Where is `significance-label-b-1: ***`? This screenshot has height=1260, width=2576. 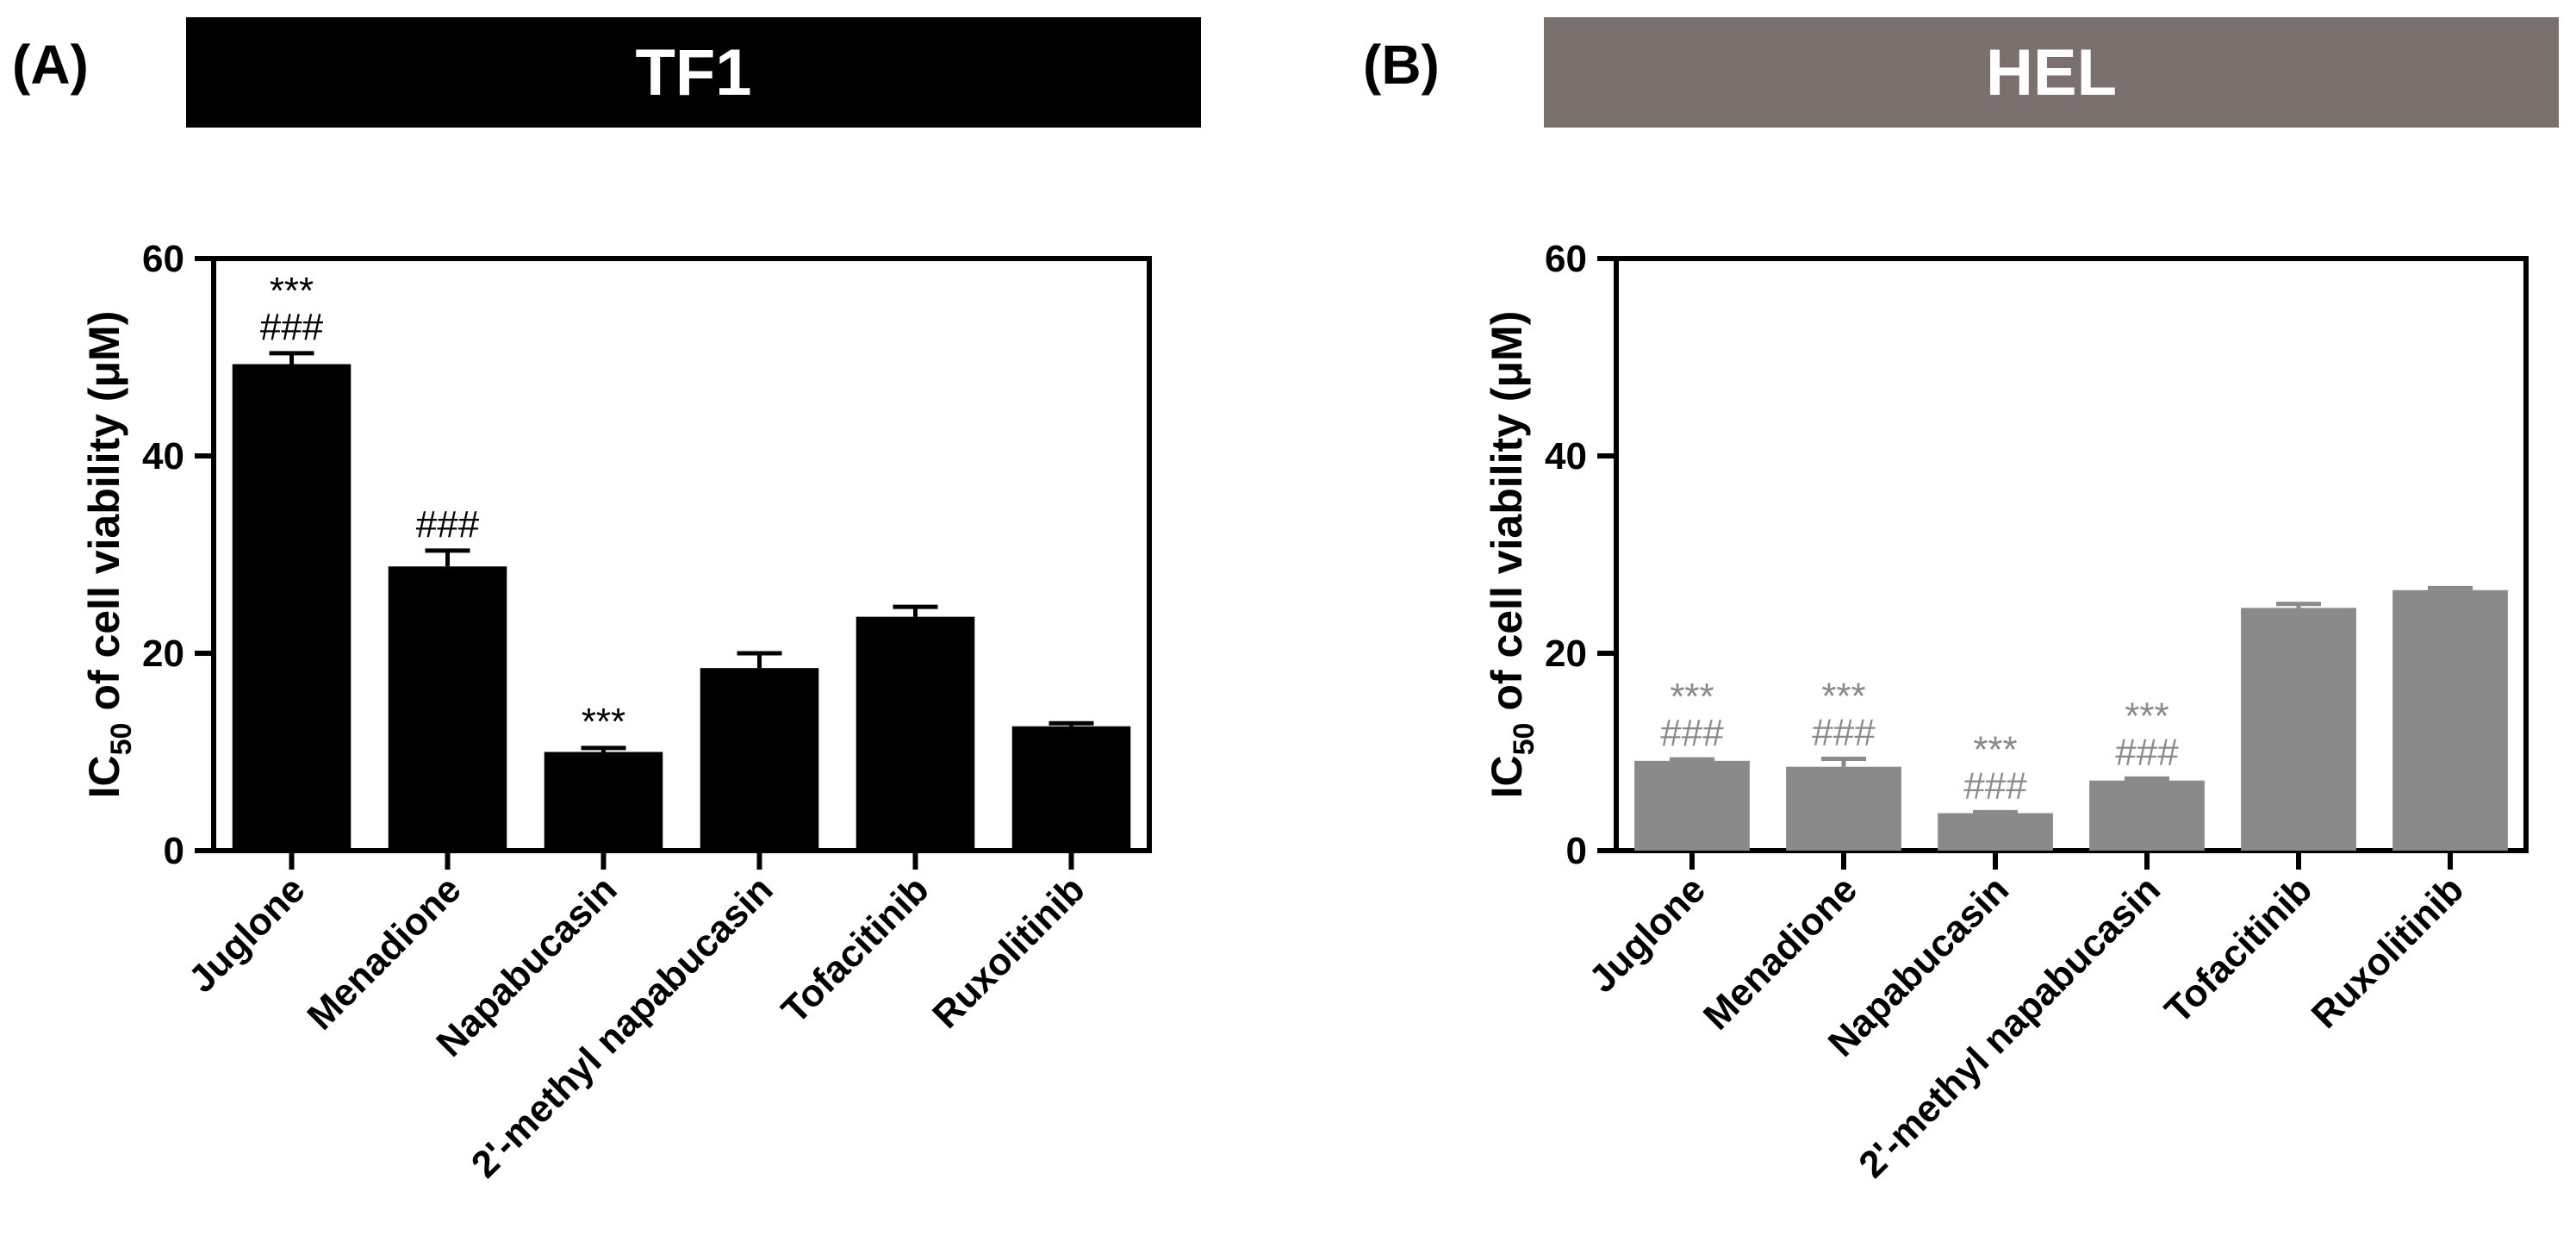 significance-label-b-1: *** is located at coordinates (1843, 697).